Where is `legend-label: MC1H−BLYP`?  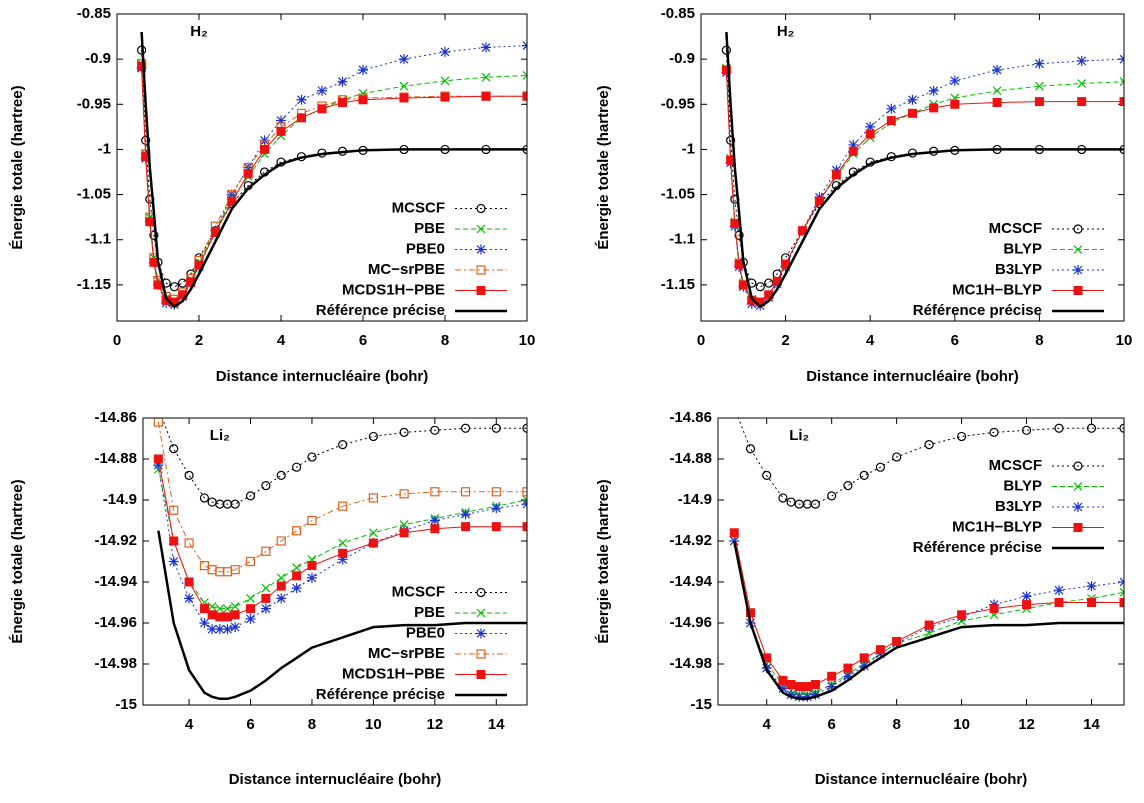 legend-label: MC1H−BLYP is located at coordinates (997, 526).